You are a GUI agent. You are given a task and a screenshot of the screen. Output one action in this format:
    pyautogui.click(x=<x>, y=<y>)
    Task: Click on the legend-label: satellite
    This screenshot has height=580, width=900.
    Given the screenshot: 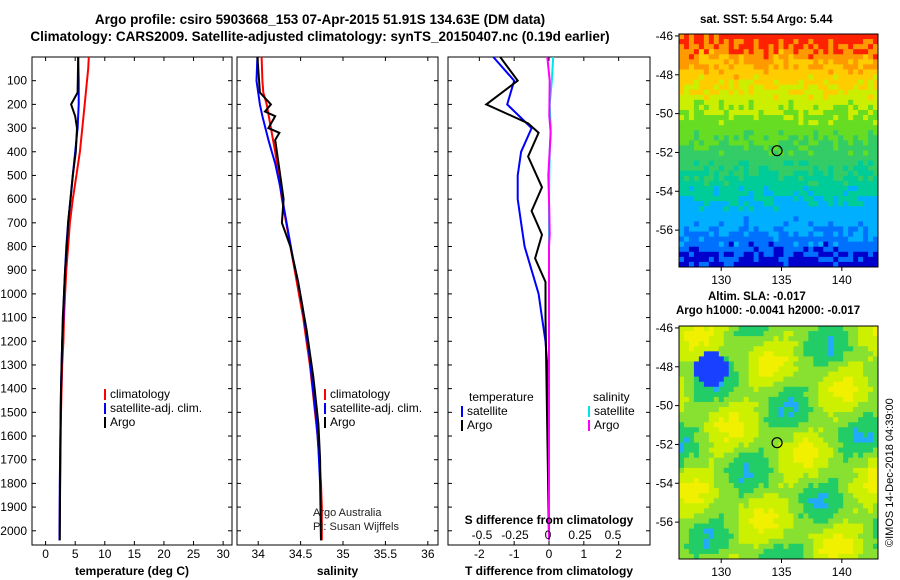 What is the action you would take?
    pyautogui.click(x=614, y=411)
    